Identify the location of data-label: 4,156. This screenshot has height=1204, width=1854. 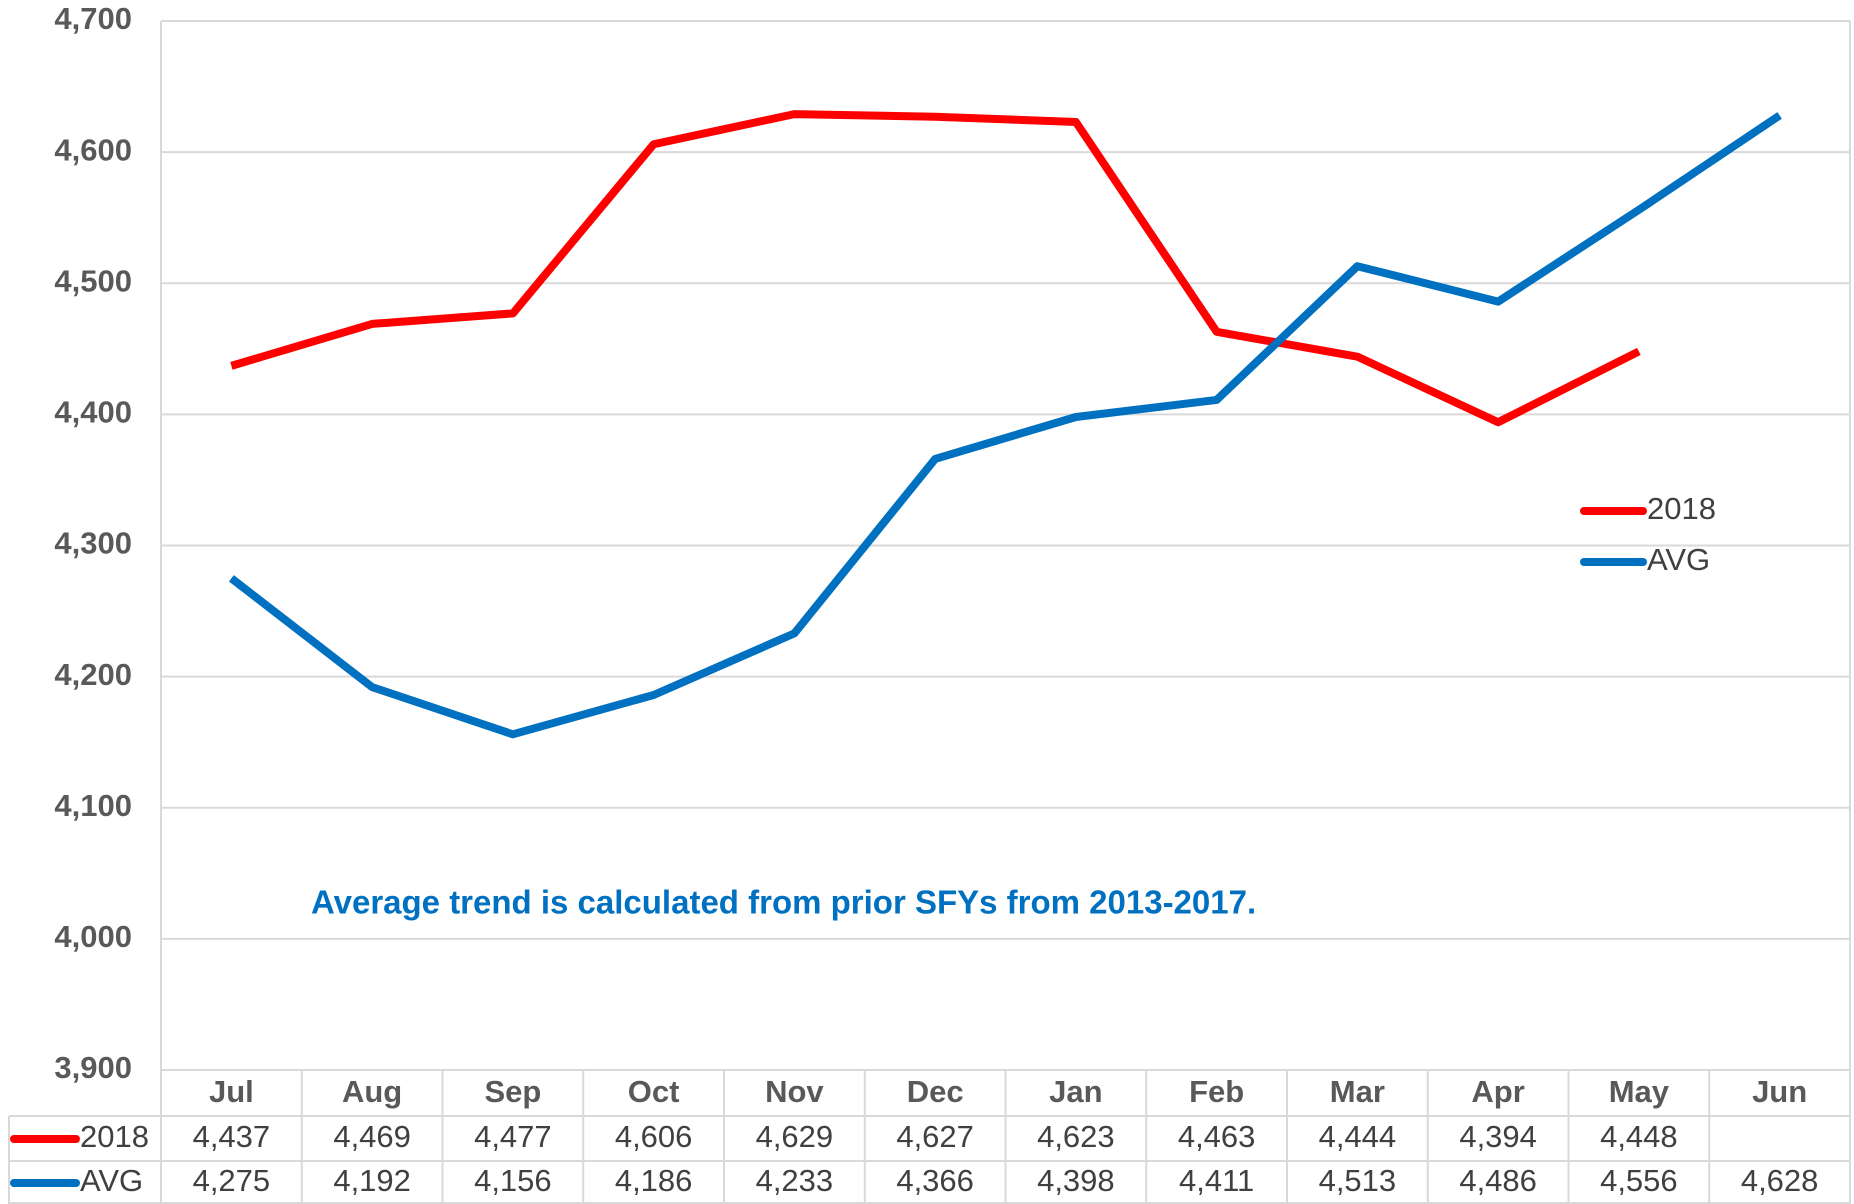
(513, 1180).